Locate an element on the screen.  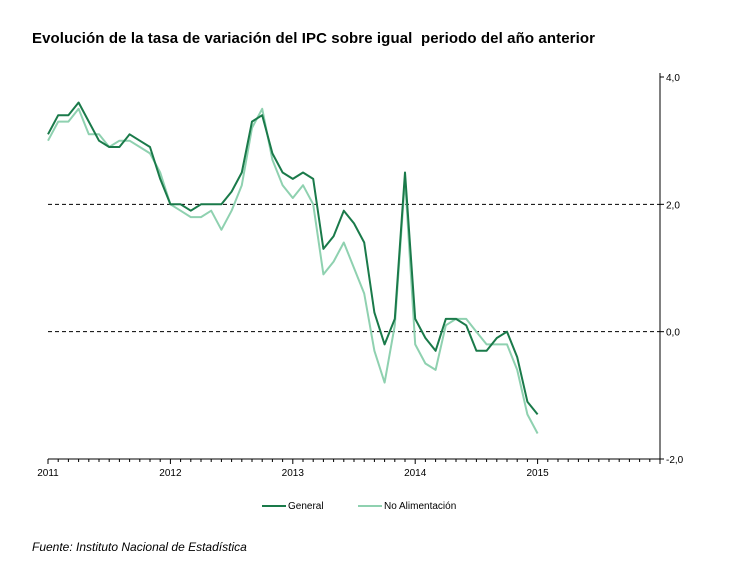
x-tick-label: 2015 is located at coordinates (537, 473).